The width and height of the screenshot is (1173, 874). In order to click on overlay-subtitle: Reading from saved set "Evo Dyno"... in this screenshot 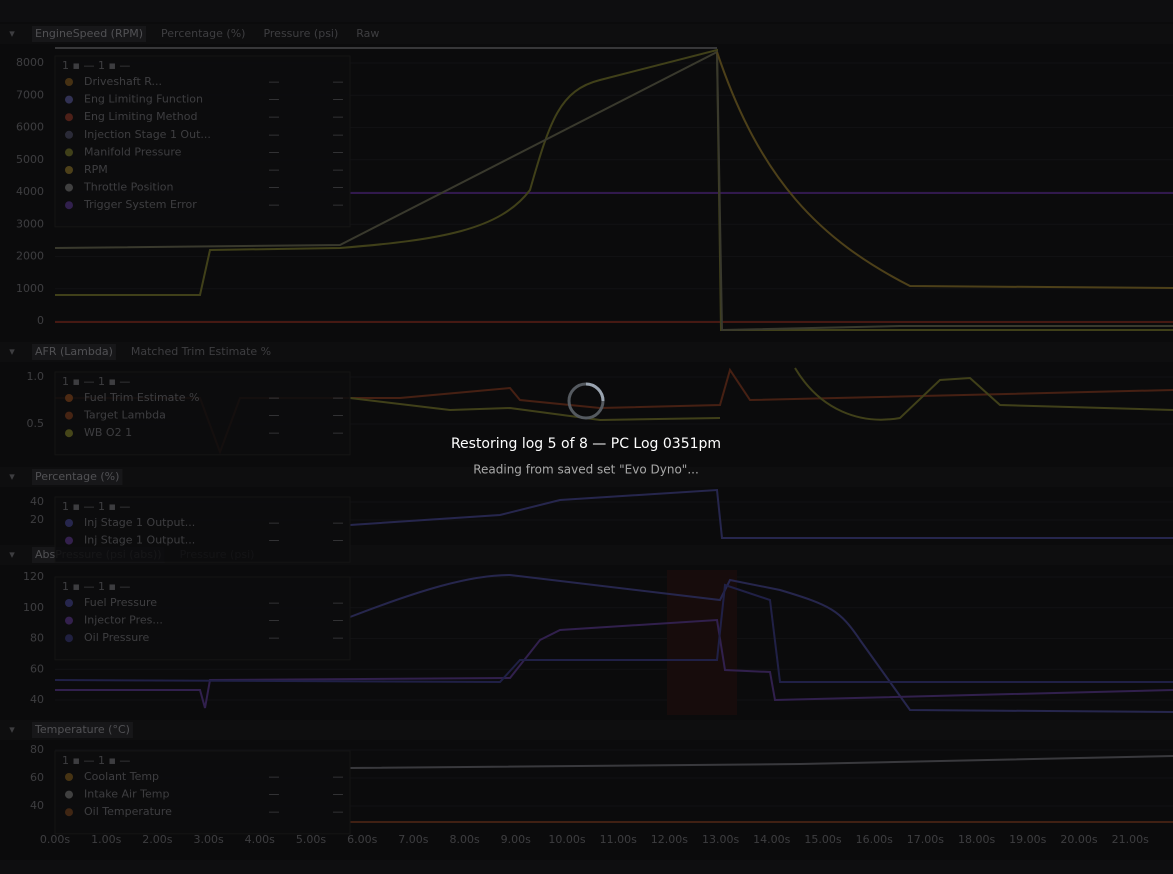, I will do `click(586, 470)`.